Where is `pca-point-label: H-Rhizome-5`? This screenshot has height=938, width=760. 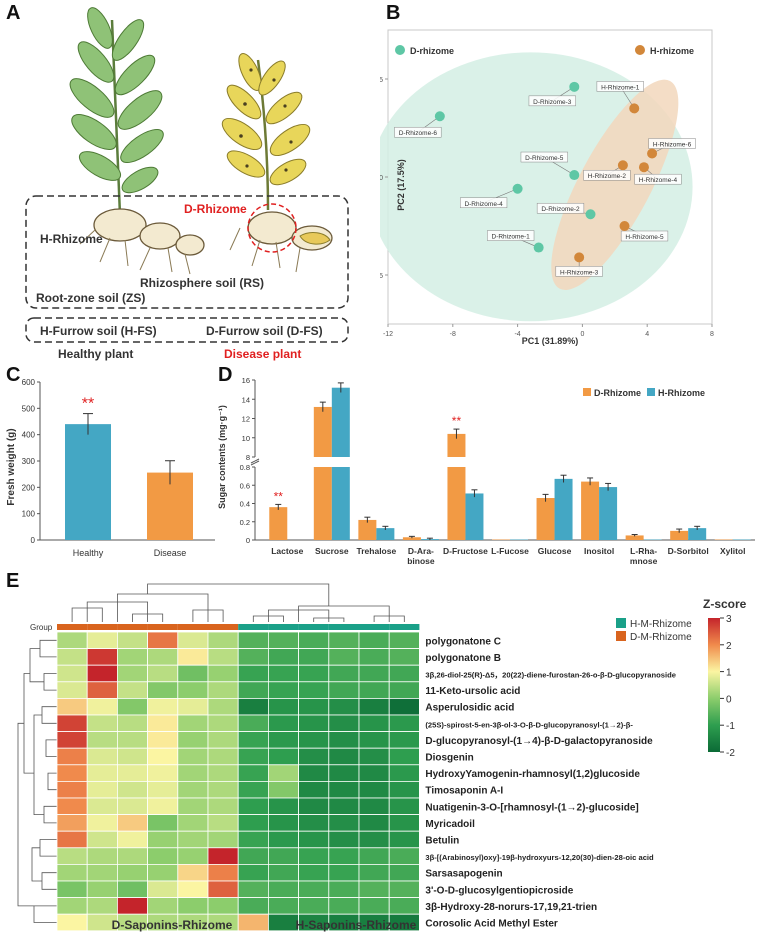
pca-point-label: H-Rhizome-5 is located at coordinates (644, 237).